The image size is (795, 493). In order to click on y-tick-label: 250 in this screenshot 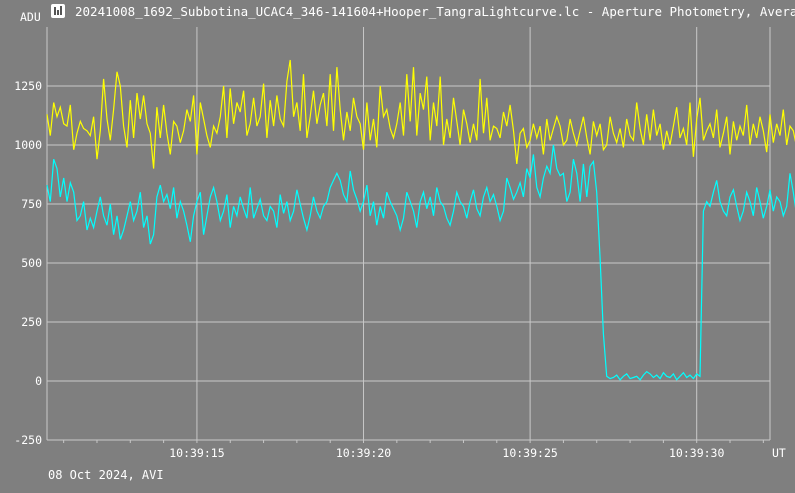, I will do `click(31, 322)`.